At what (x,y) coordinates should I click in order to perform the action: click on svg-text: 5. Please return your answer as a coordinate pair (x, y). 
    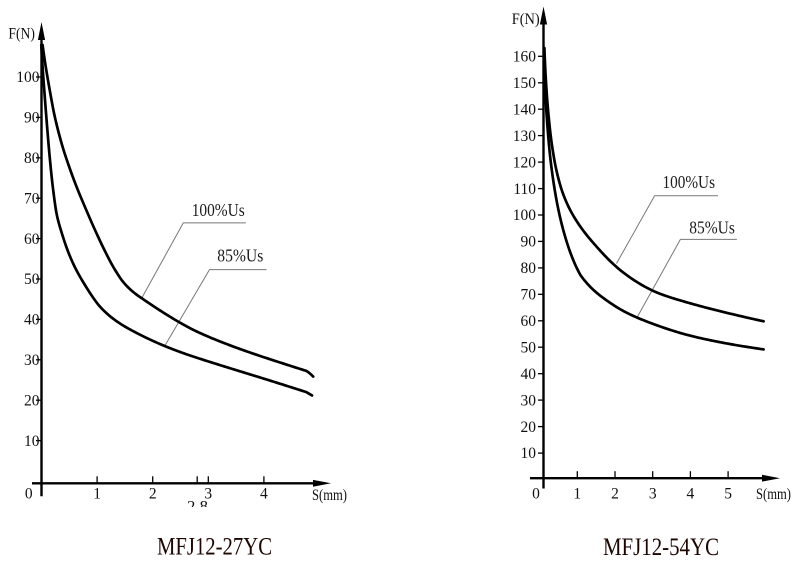
    Looking at the image, I should click on (728, 494).